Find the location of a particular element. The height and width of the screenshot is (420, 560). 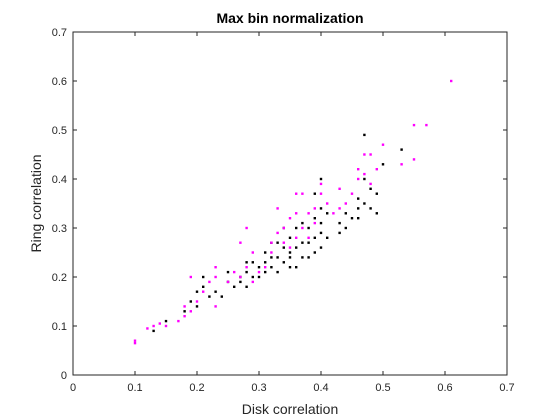

y-tick-label: 0.6 is located at coordinates (59, 82).